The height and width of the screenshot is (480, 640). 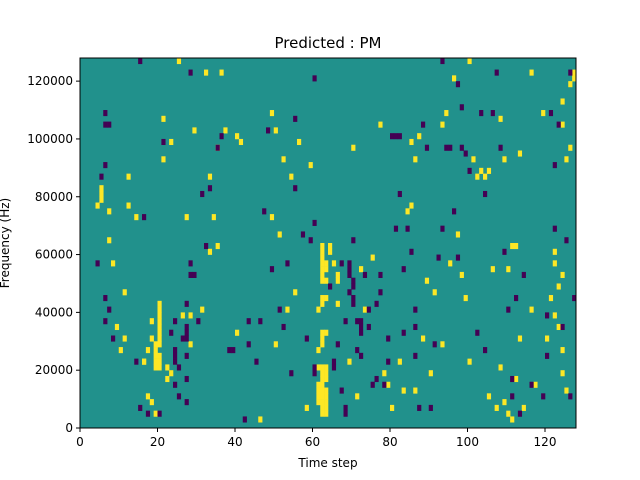 What do you see at coordinates (312, 442) in the screenshot?
I see `x-tick-label: 60` at bounding box center [312, 442].